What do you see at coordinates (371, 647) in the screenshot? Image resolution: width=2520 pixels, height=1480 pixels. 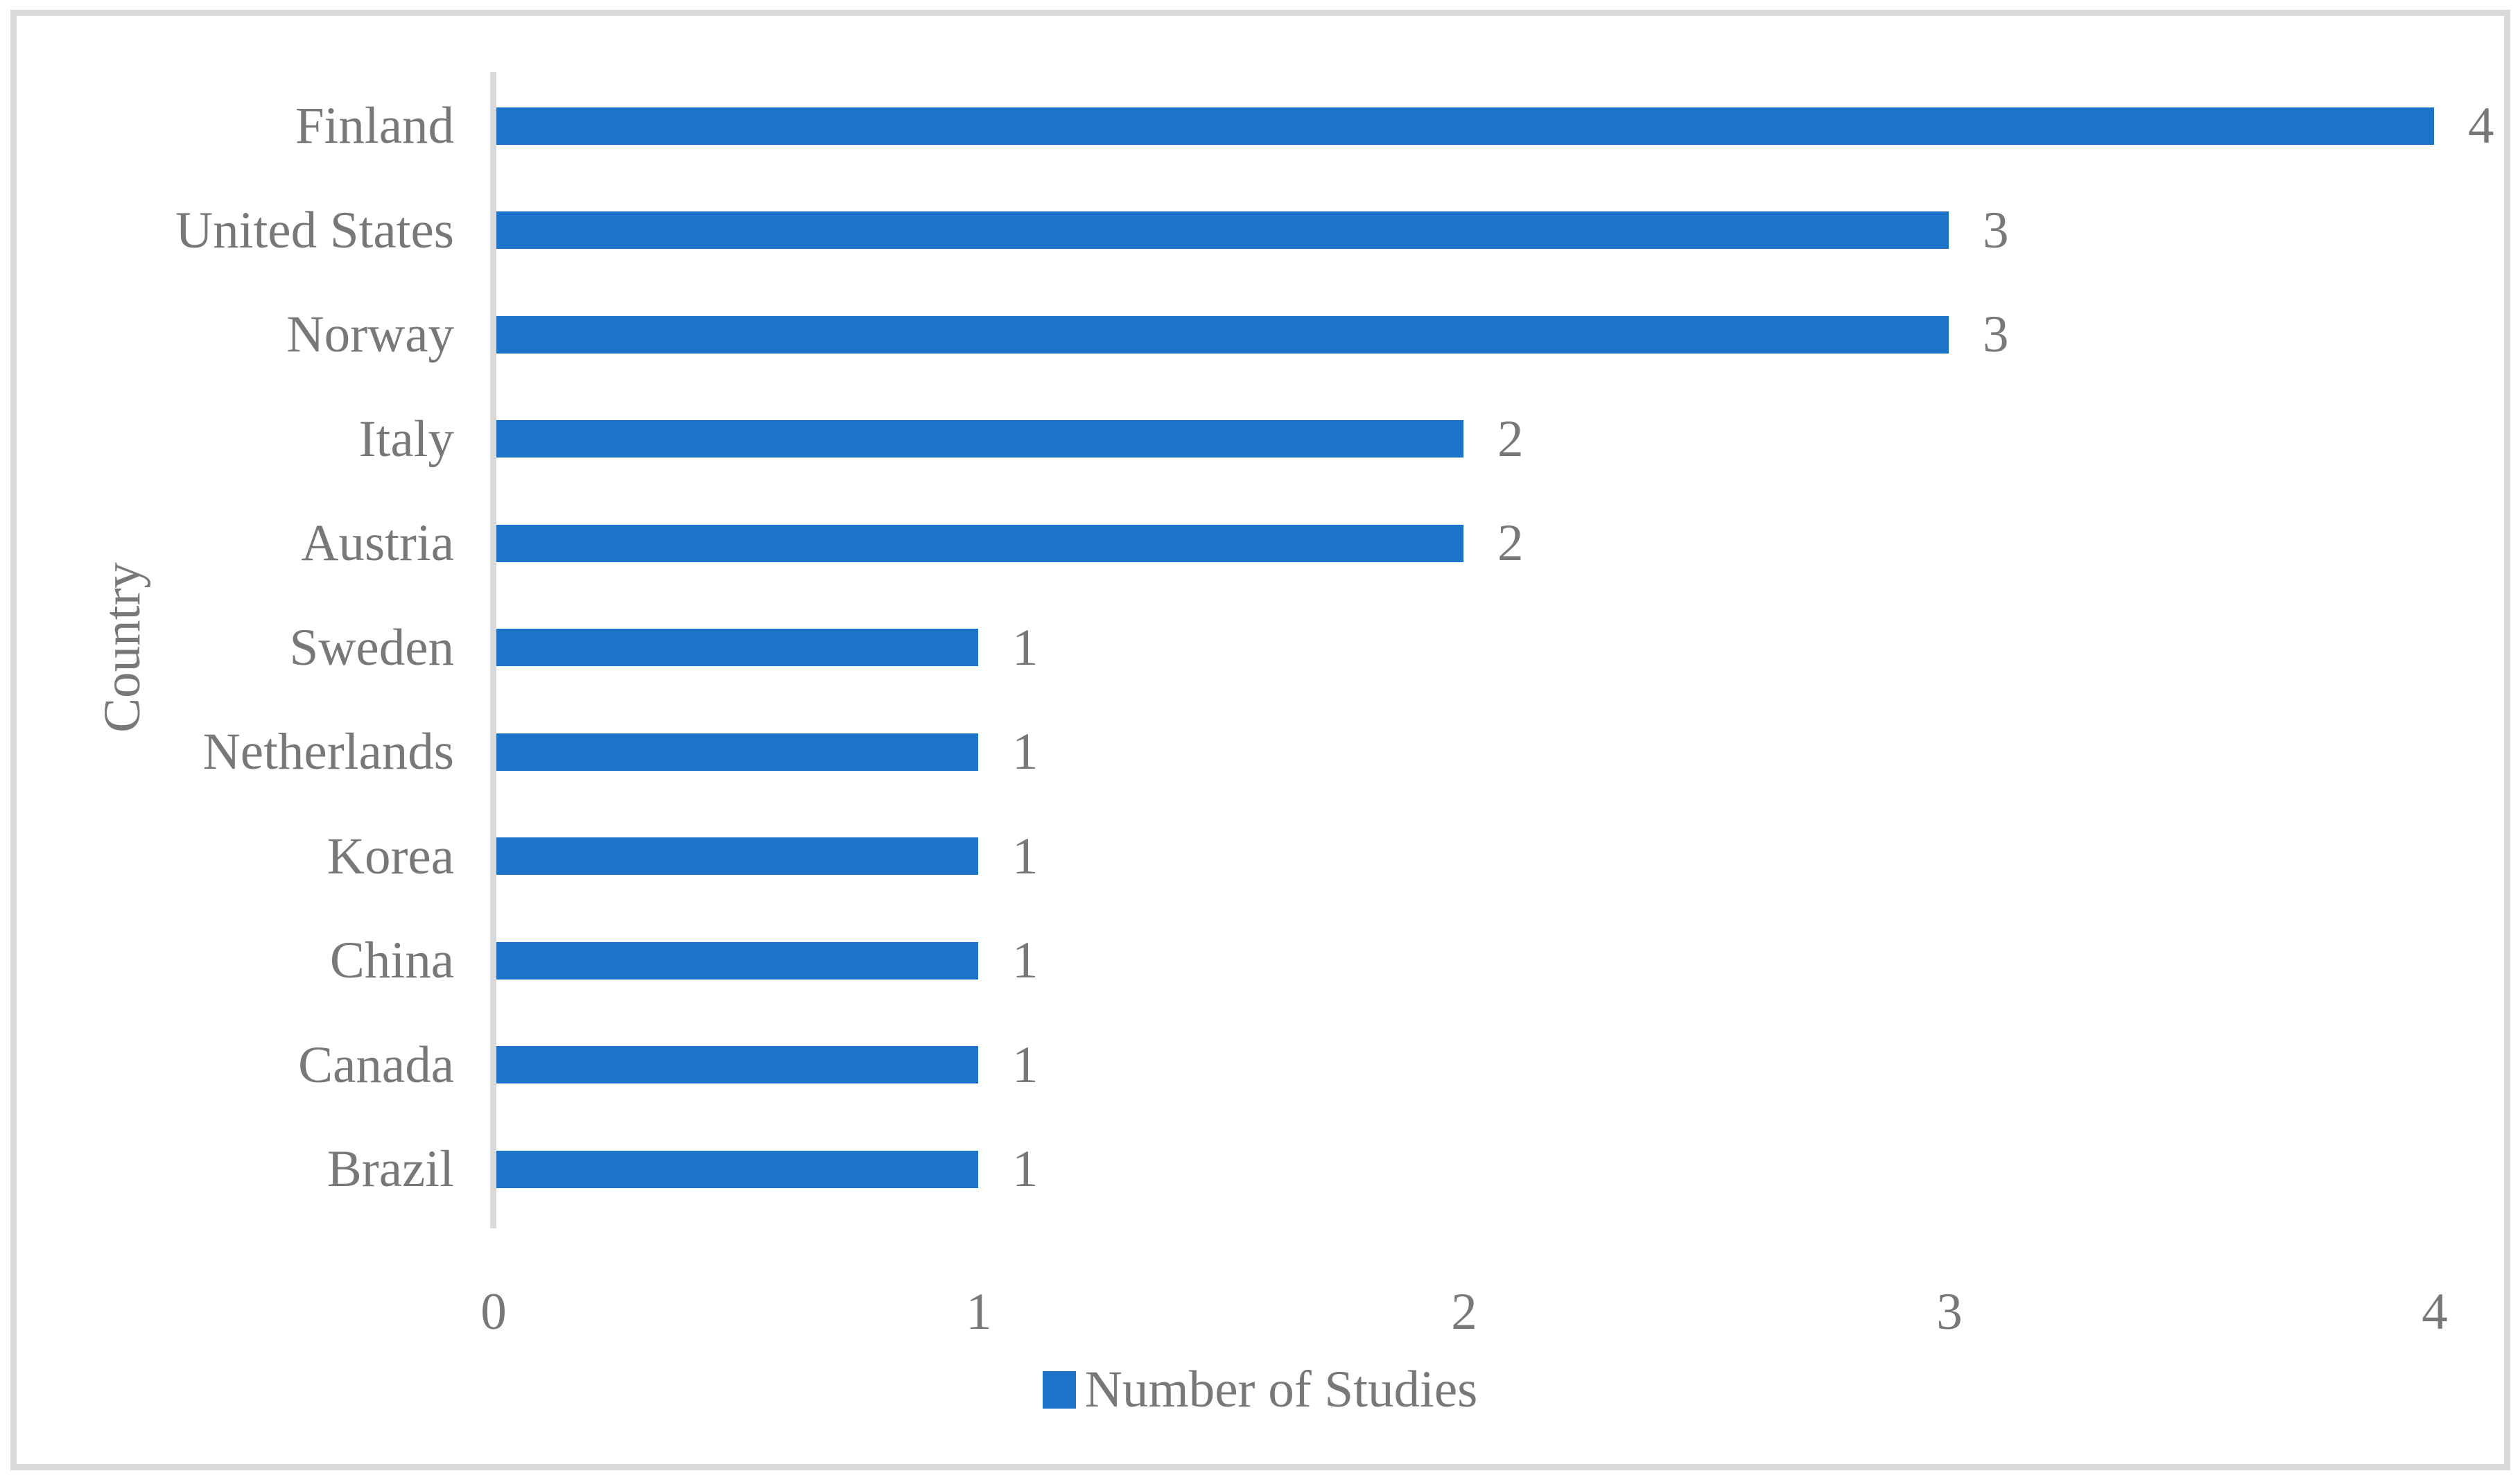 I see `category-label: Sweden` at bounding box center [371, 647].